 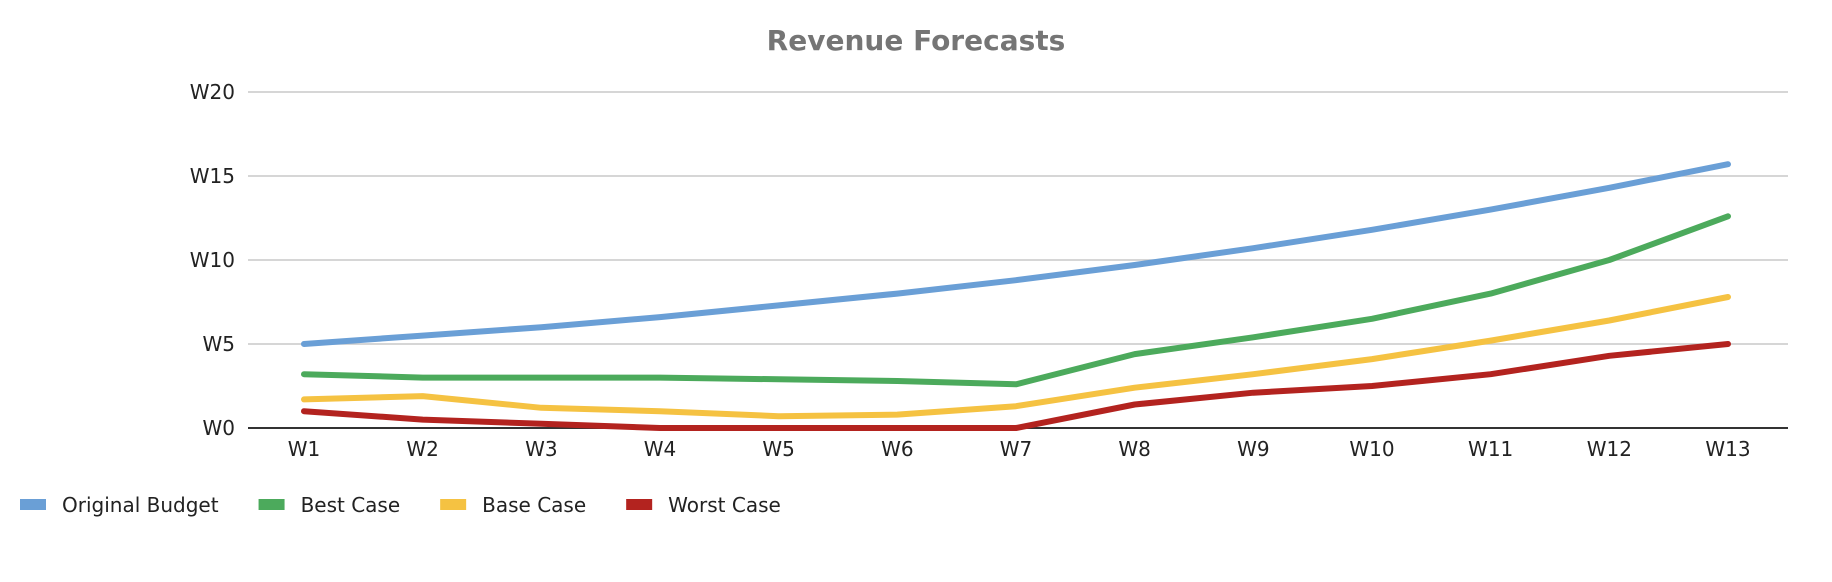 I want to click on y-tick-label: W20, so click(x=212, y=92).